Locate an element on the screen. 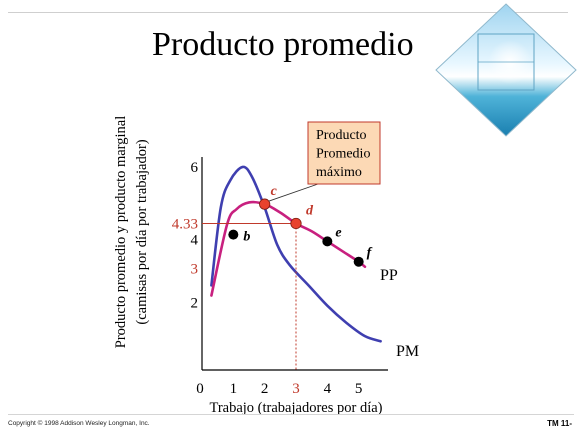 The width and height of the screenshot is (580, 434). x-tick-5: 5 is located at coordinates (359, 389).